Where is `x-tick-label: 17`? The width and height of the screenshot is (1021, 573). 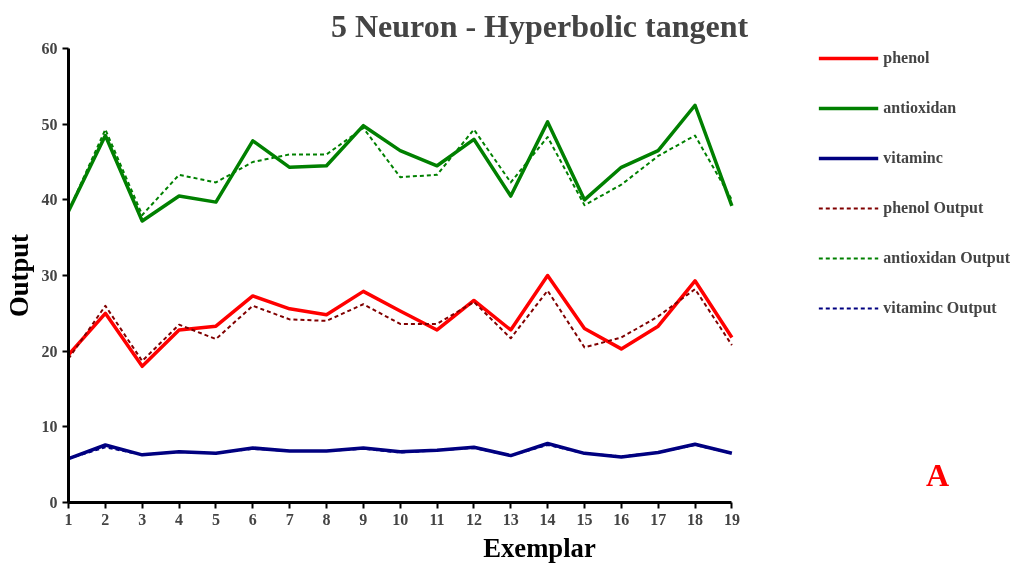
x-tick-label: 17 is located at coordinates (658, 519).